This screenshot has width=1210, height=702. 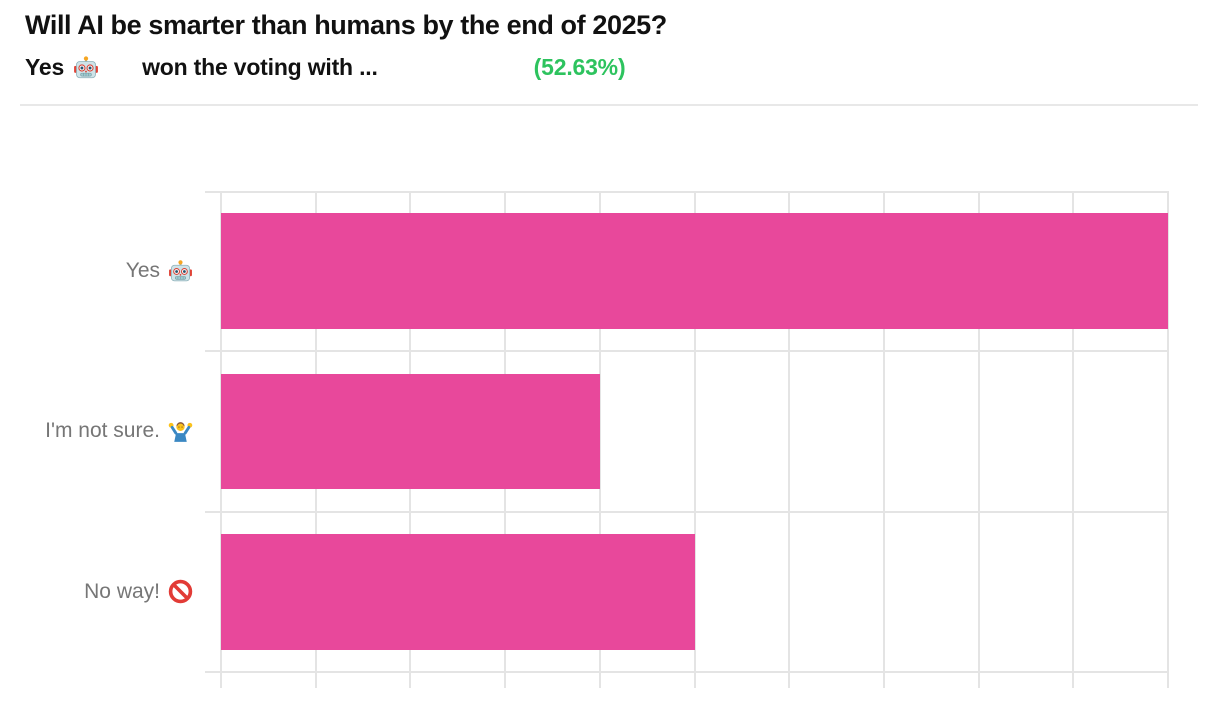 I want to click on header-divider, so click(x=609, y=105).